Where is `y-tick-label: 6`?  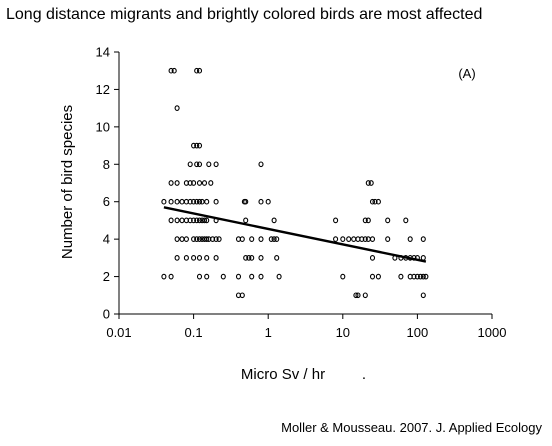
y-tick-label: 6 is located at coordinates (106, 201).